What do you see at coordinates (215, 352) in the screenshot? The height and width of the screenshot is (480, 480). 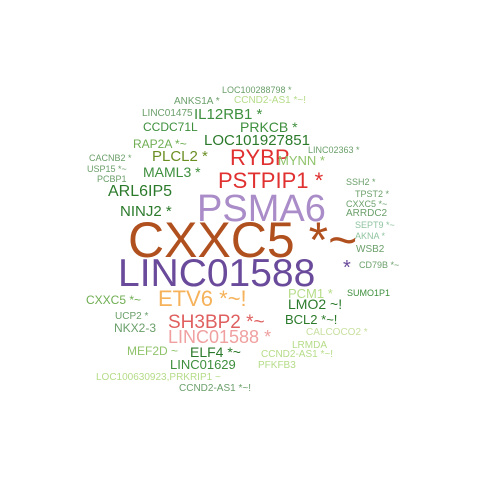 I see `word-cloud-term: ELF4 *~` at bounding box center [215, 352].